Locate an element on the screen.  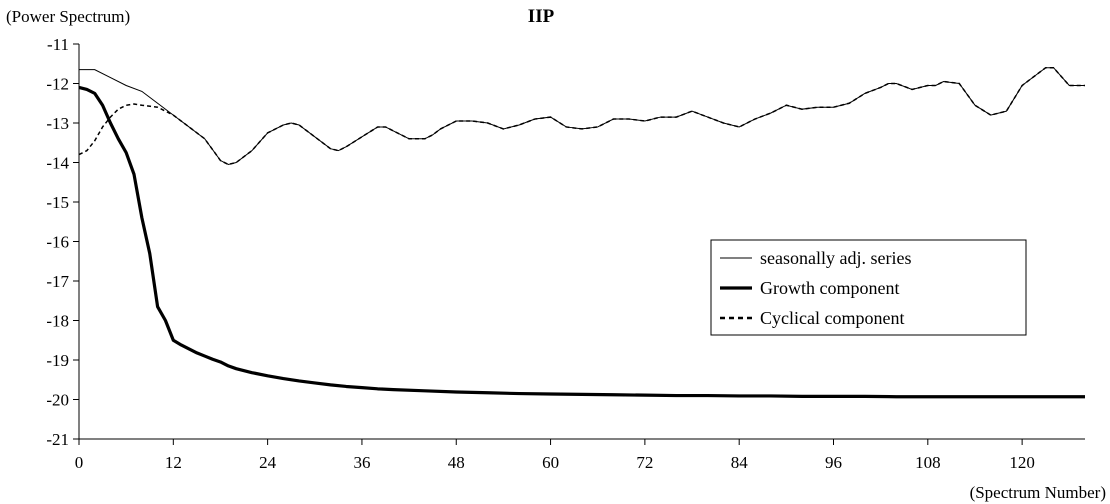
x-axis-label: (Spectrum Number) is located at coordinates (1038, 492).